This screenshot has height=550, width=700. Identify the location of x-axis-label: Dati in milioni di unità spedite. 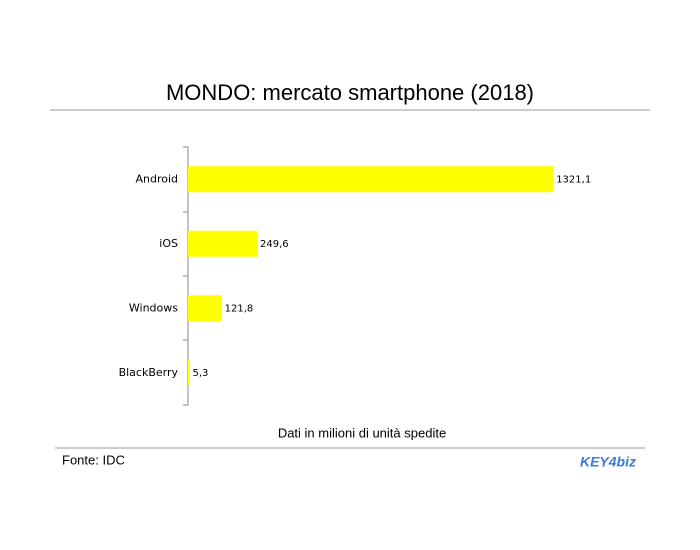
(362, 432).